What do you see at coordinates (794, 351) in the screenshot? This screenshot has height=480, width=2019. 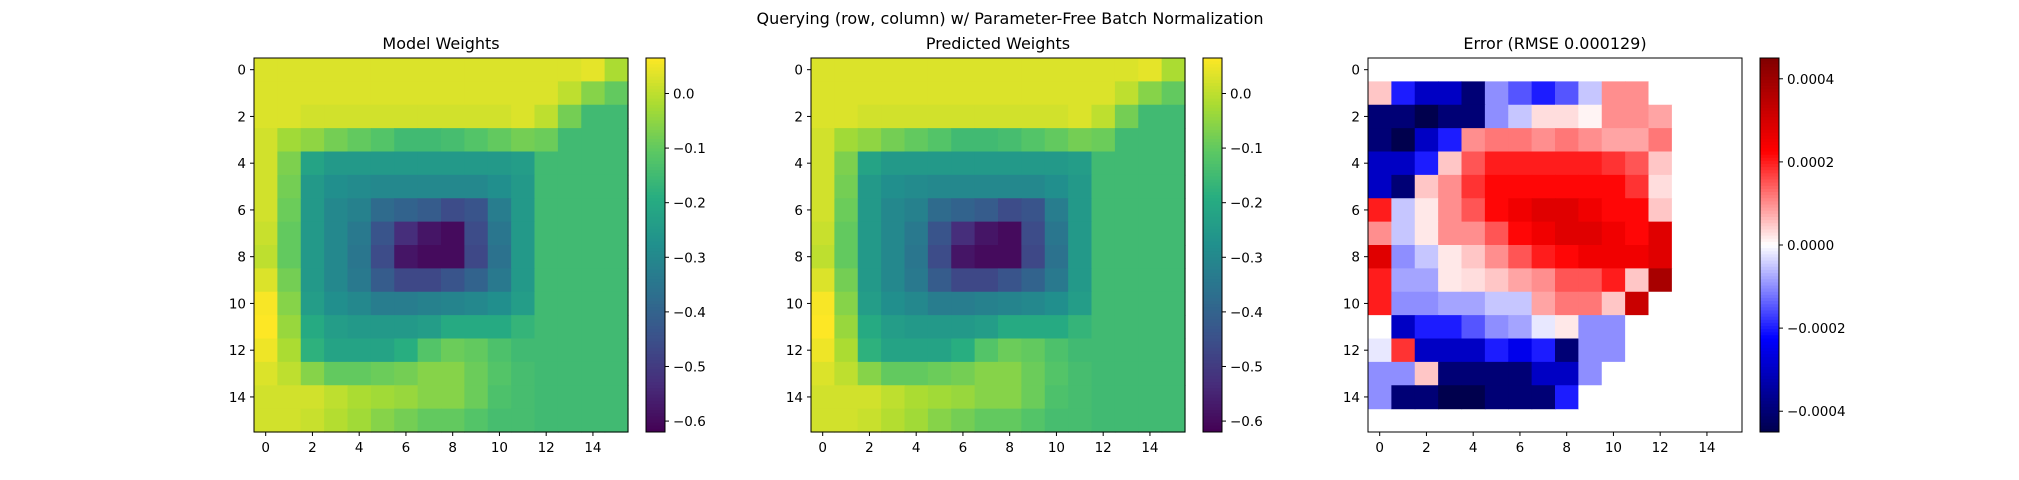 I see `y-tick-label: 12` at bounding box center [794, 351].